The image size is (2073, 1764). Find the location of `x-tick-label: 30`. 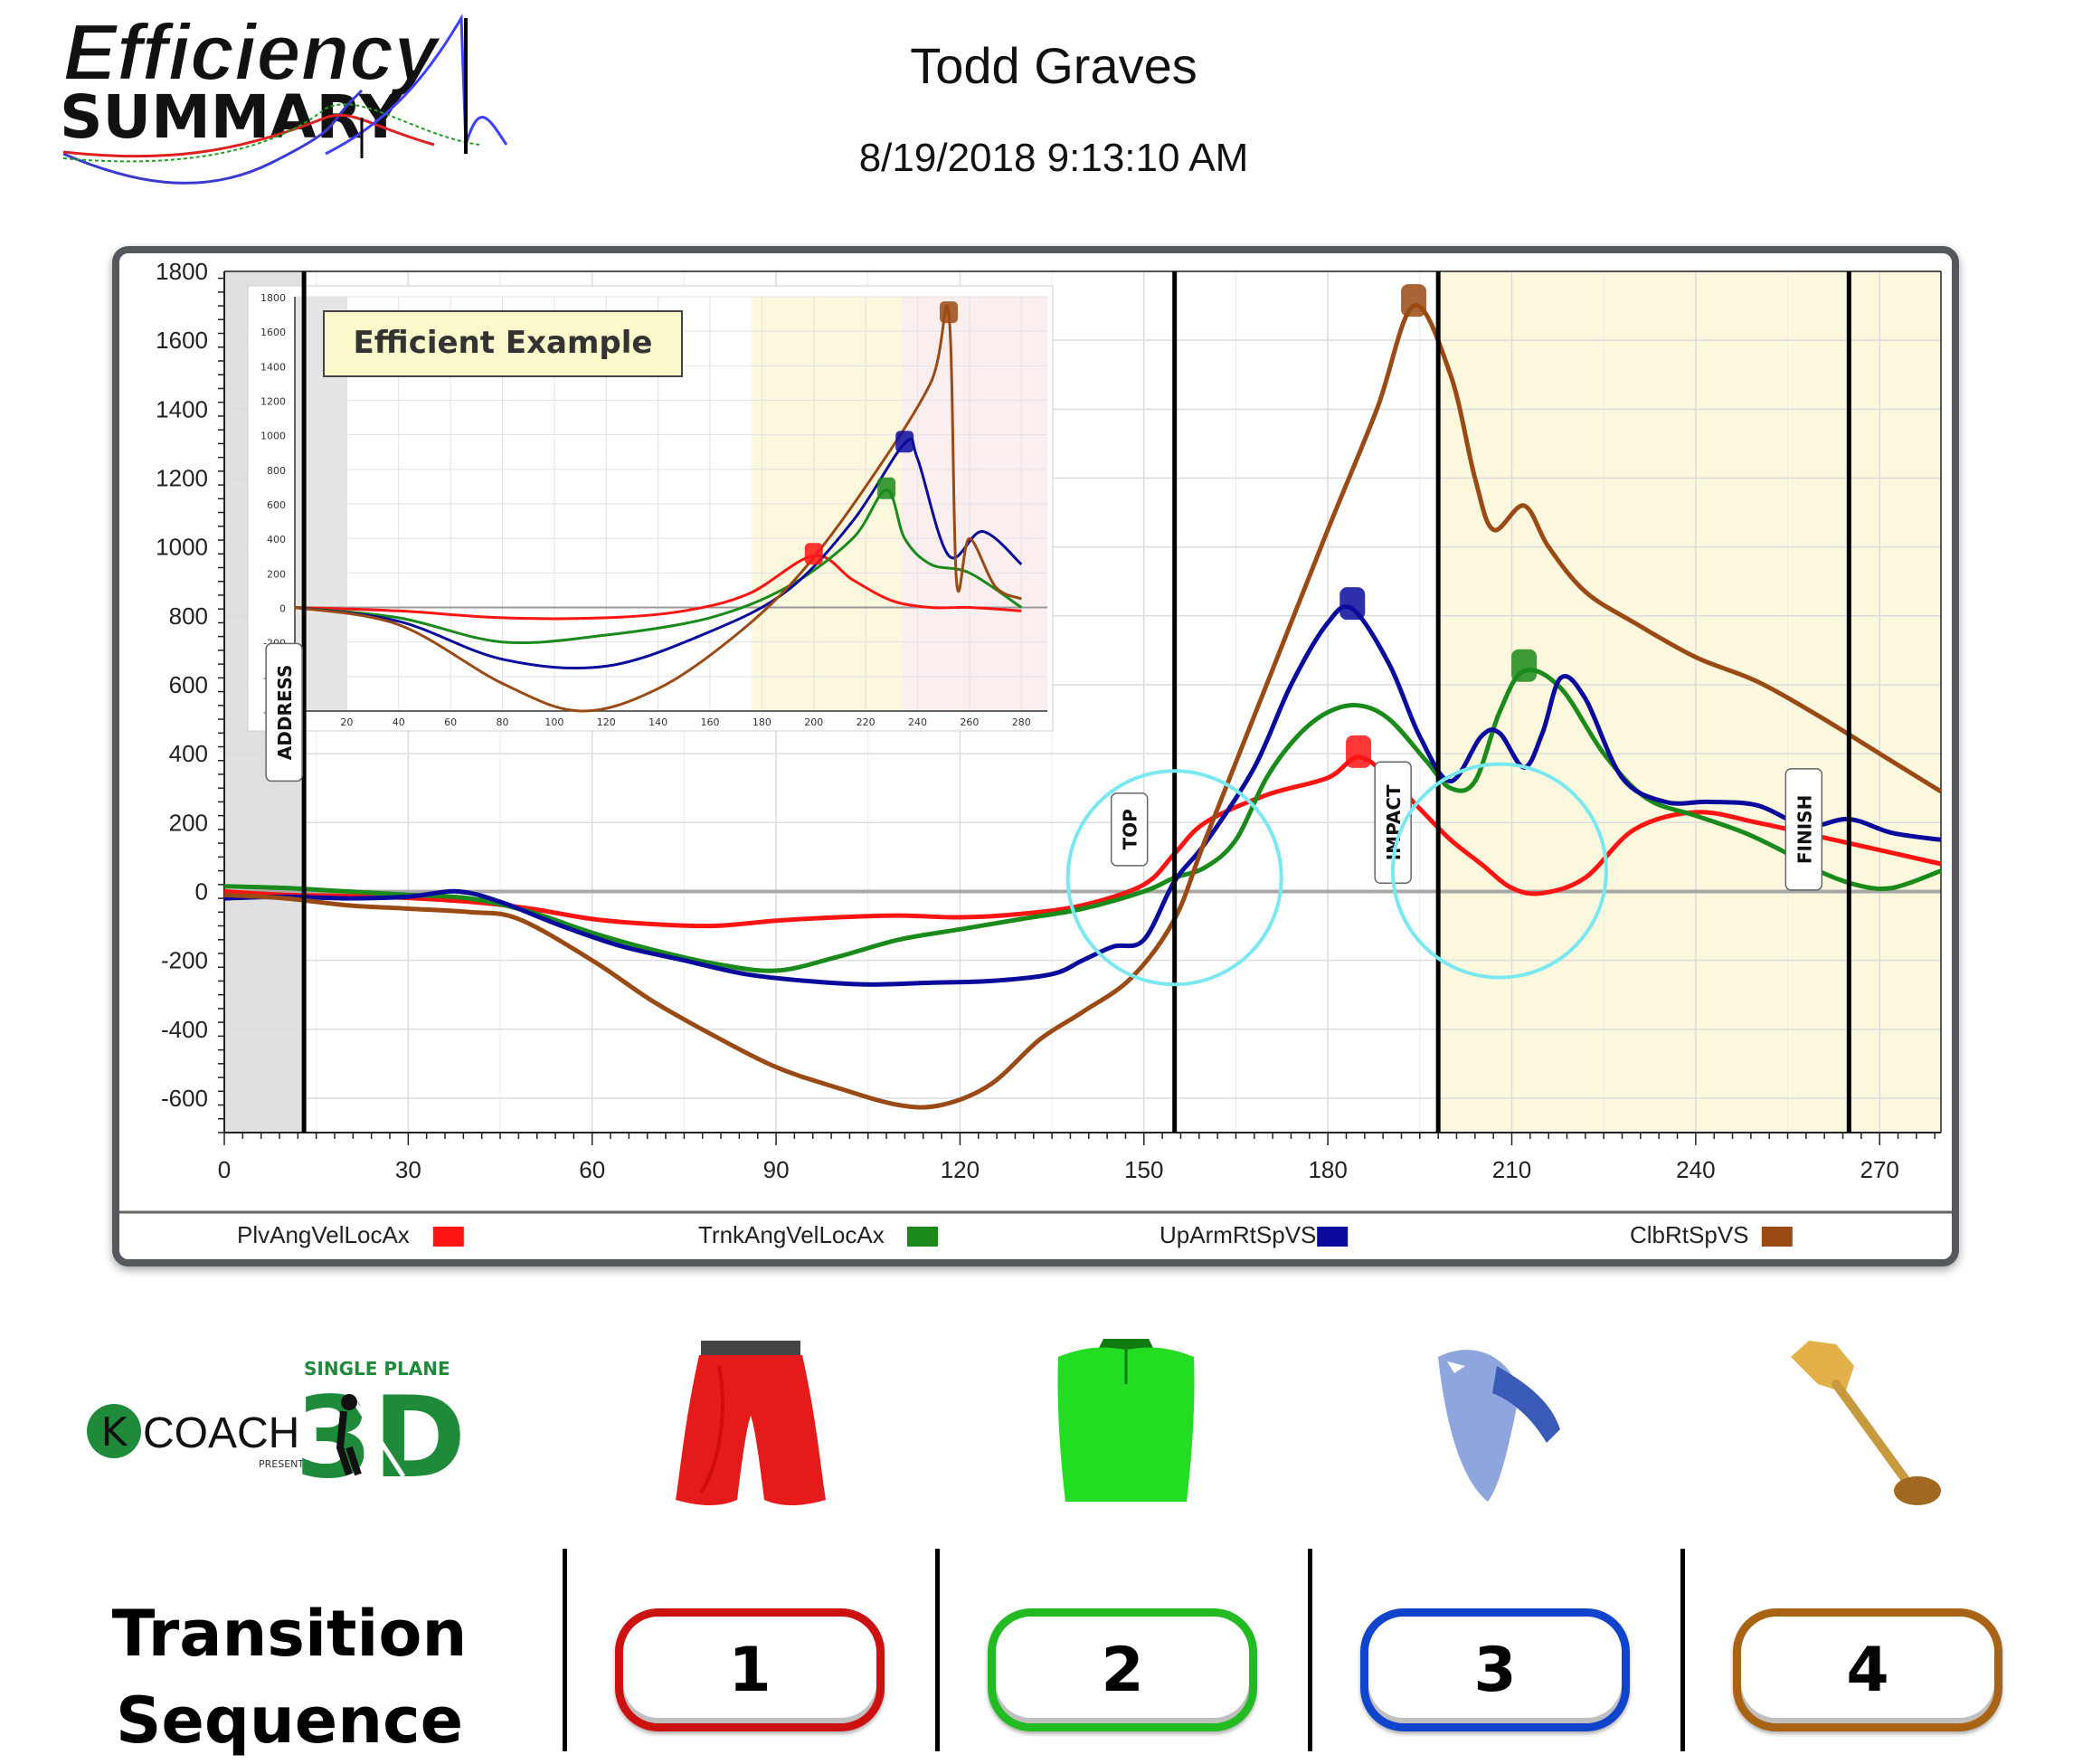

x-tick-label: 30 is located at coordinates (408, 1169).